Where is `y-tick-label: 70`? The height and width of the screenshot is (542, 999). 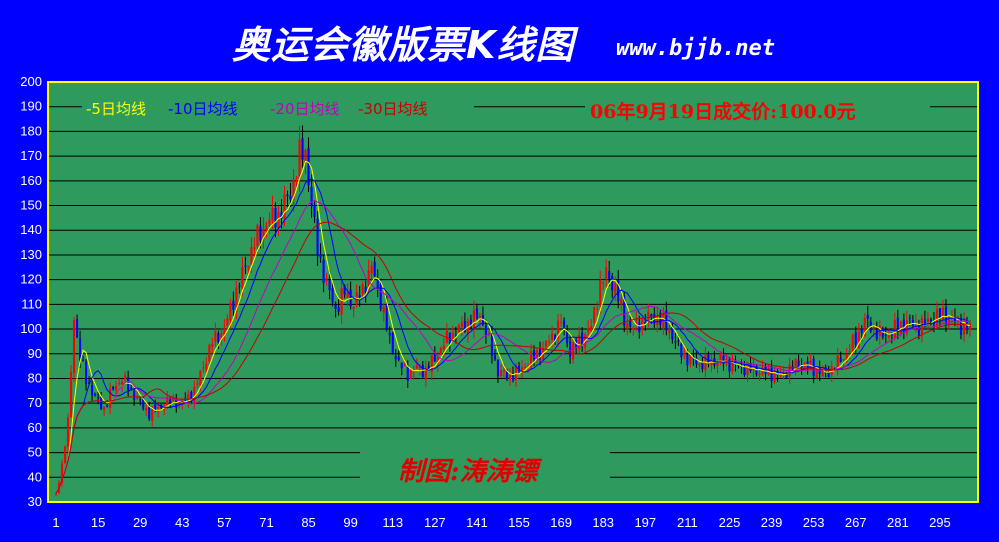 y-tick-label: 70 is located at coordinates (35, 402).